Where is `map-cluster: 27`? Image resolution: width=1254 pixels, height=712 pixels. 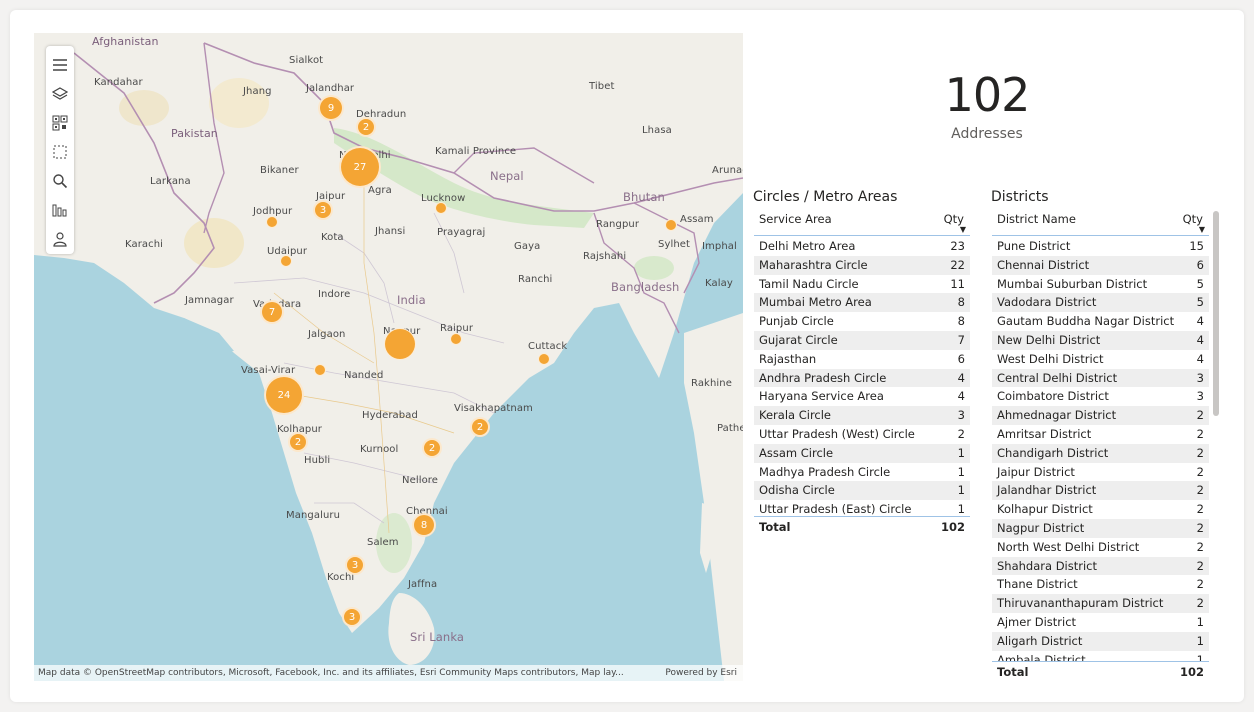 map-cluster: 27 is located at coordinates (360, 167).